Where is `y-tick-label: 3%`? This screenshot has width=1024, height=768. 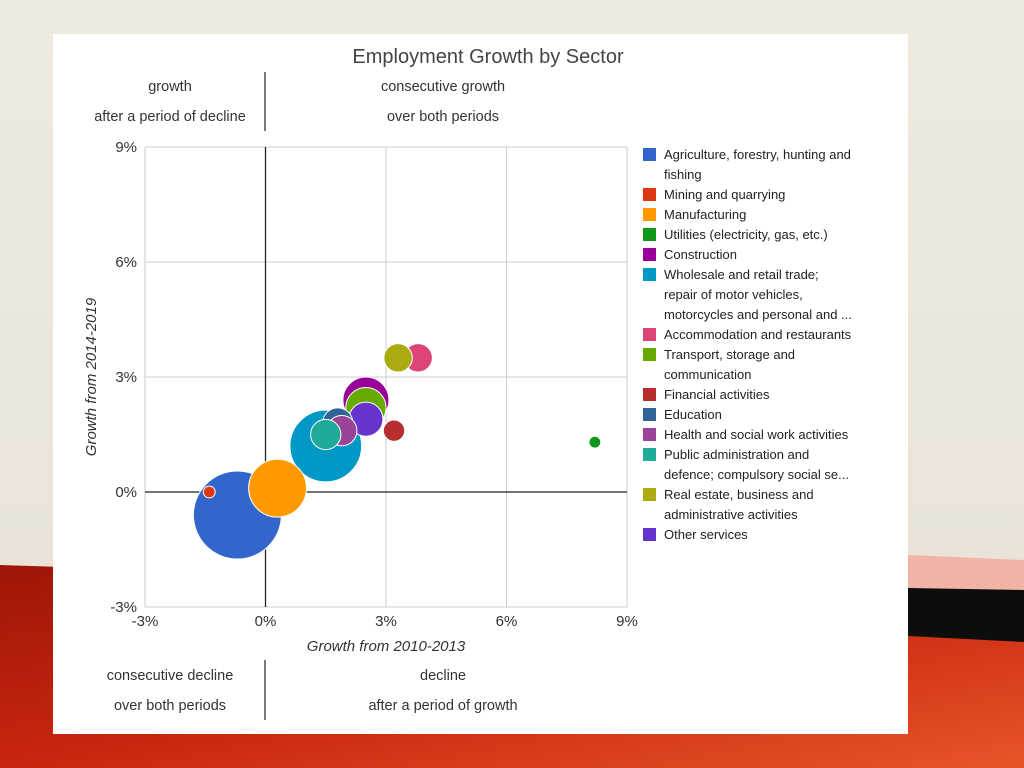 y-tick-label: 3% is located at coordinates (126, 377).